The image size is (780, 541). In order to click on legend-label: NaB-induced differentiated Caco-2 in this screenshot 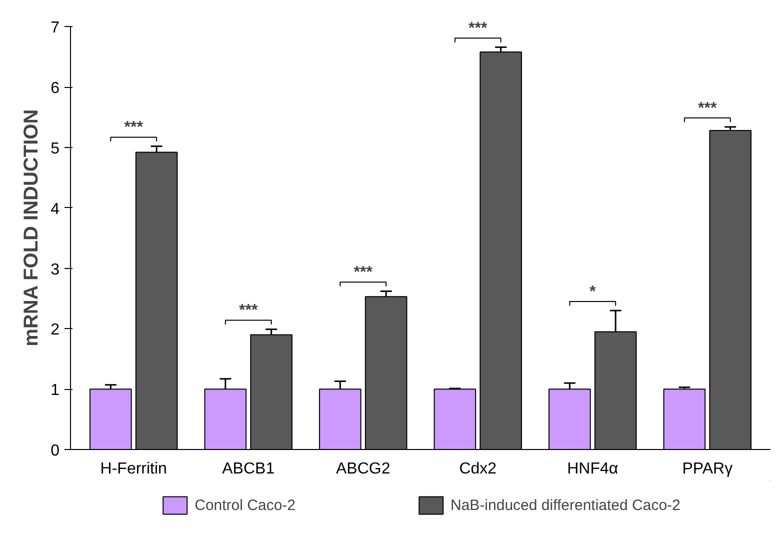, I will do `click(565, 505)`.